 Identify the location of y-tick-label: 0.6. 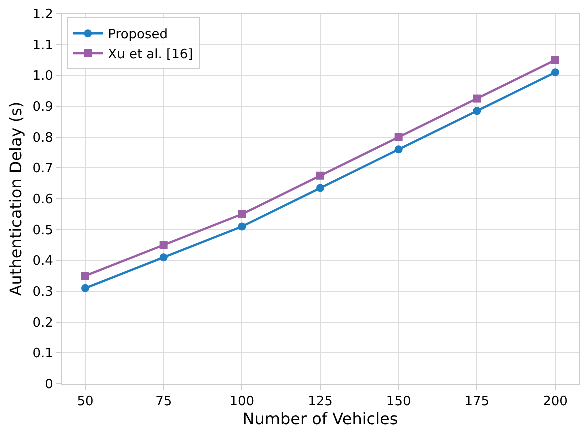
(43, 200).